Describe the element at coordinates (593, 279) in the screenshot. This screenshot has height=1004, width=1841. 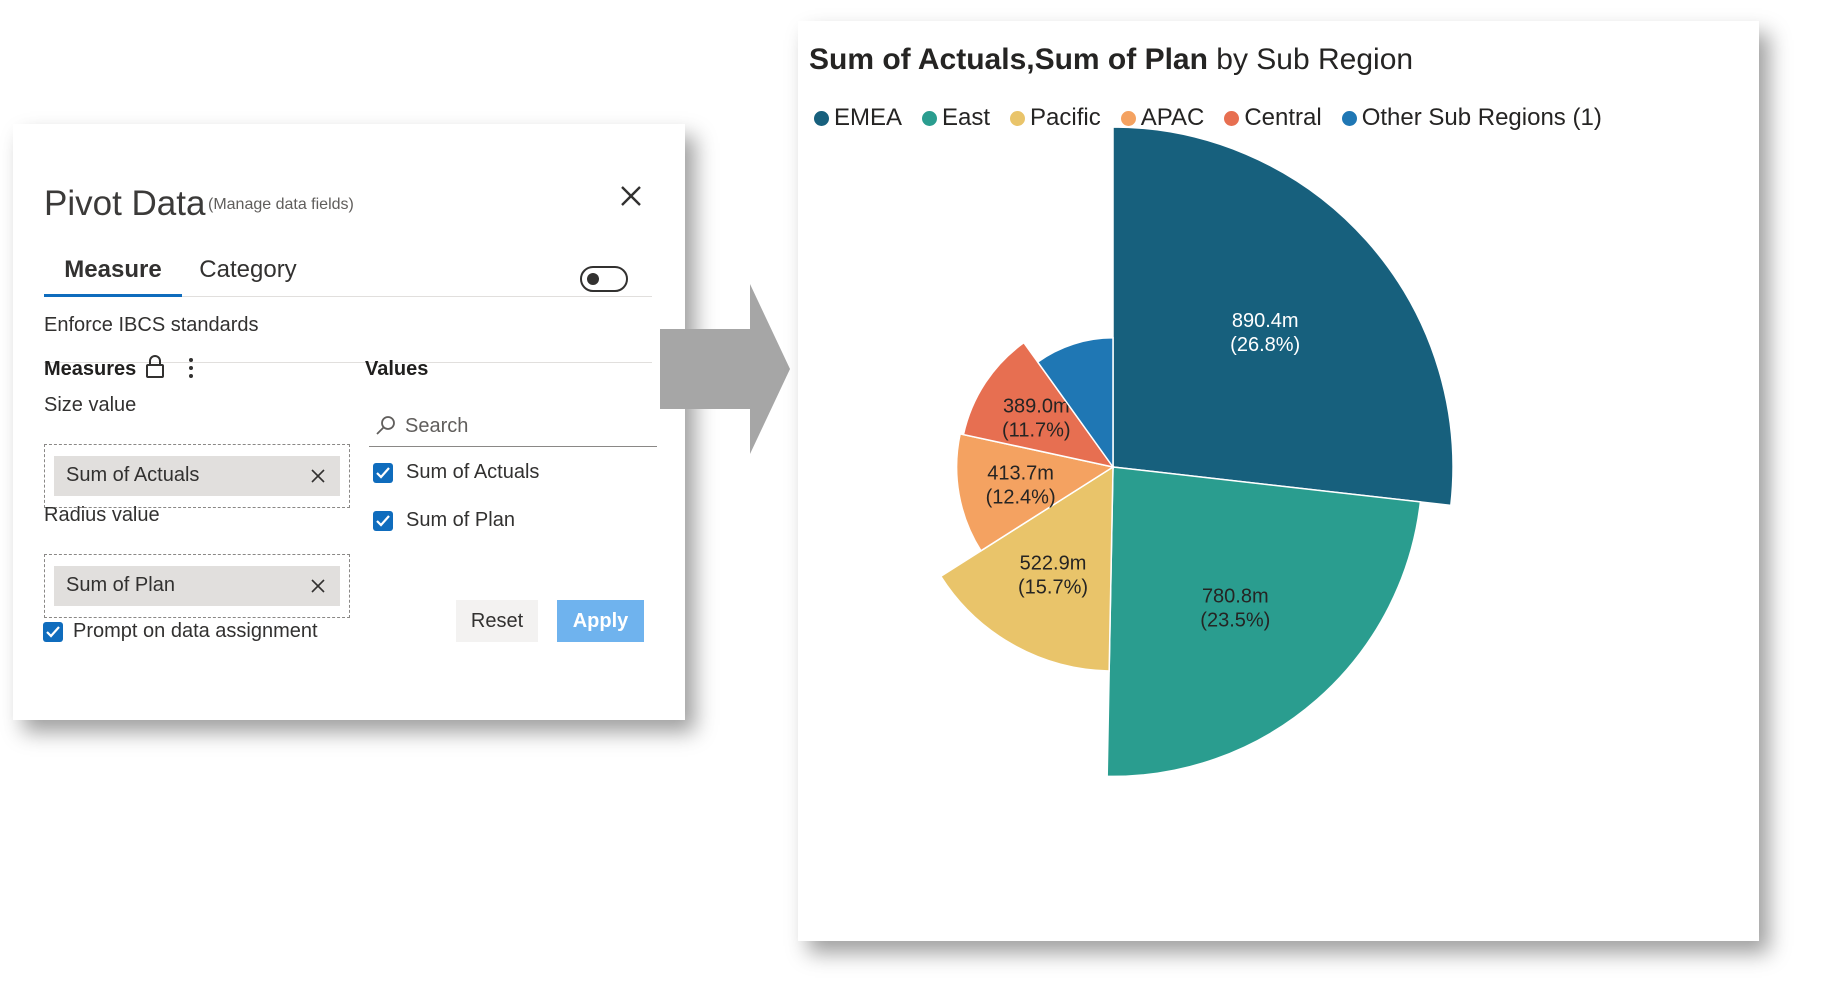
I see `toggle-knob` at that location.